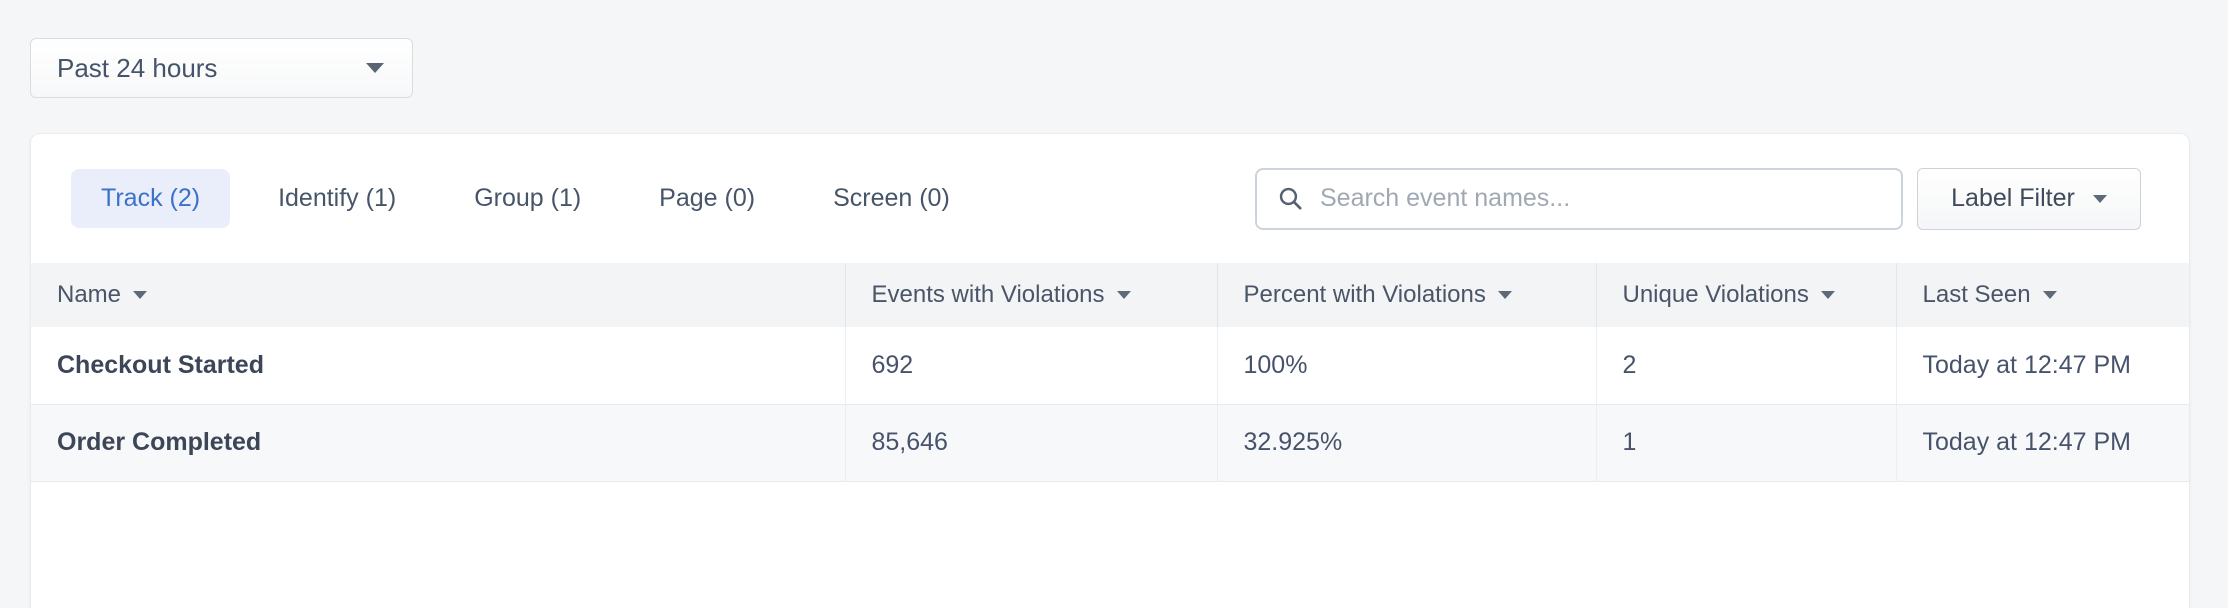 The height and width of the screenshot is (608, 2228). I want to click on time-range-label: Past 24 hours, so click(137, 67).